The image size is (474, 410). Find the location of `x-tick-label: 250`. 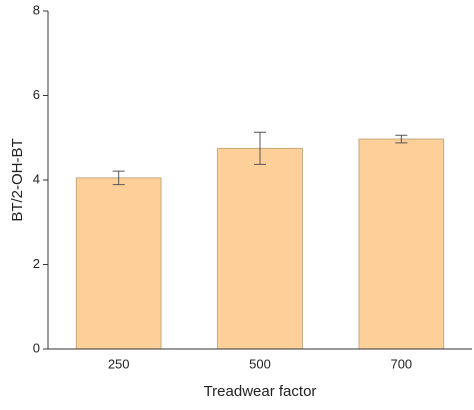

x-tick-label: 250 is located at coordinates (119, 363).